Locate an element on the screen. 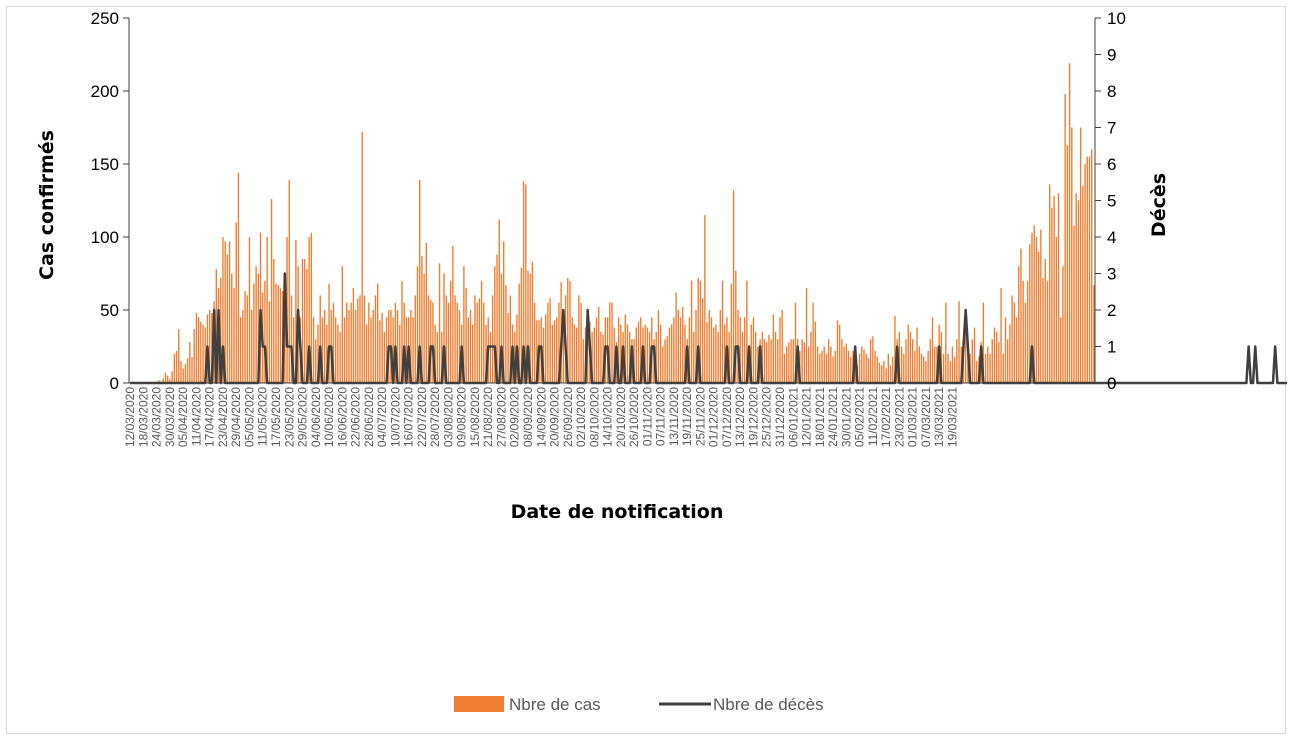 The image size is (1292, 740). x-tick-label: 22/06/2020 is located at coordinates (356, 417).